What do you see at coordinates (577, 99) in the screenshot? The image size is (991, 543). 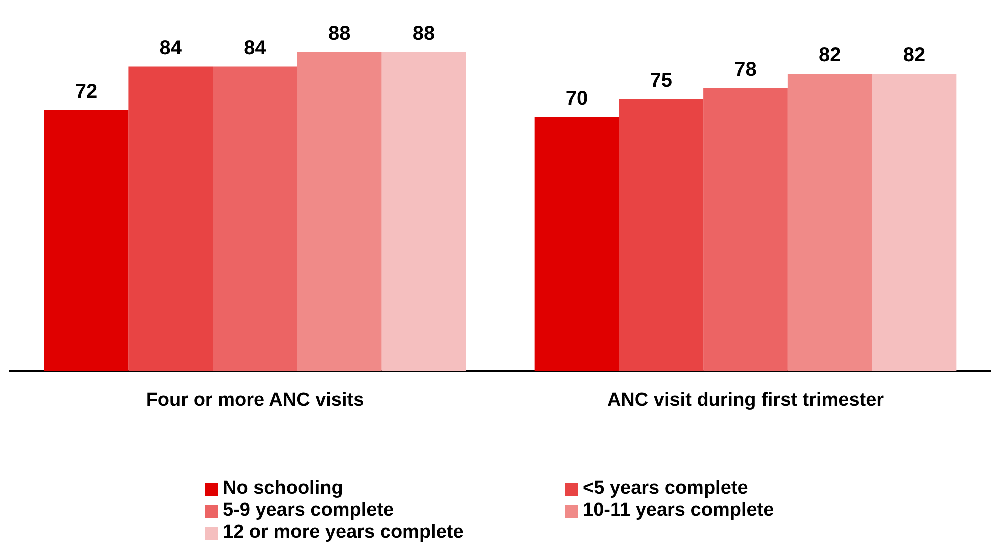 I see `data-label: 70` at bounding box center [577, 99].